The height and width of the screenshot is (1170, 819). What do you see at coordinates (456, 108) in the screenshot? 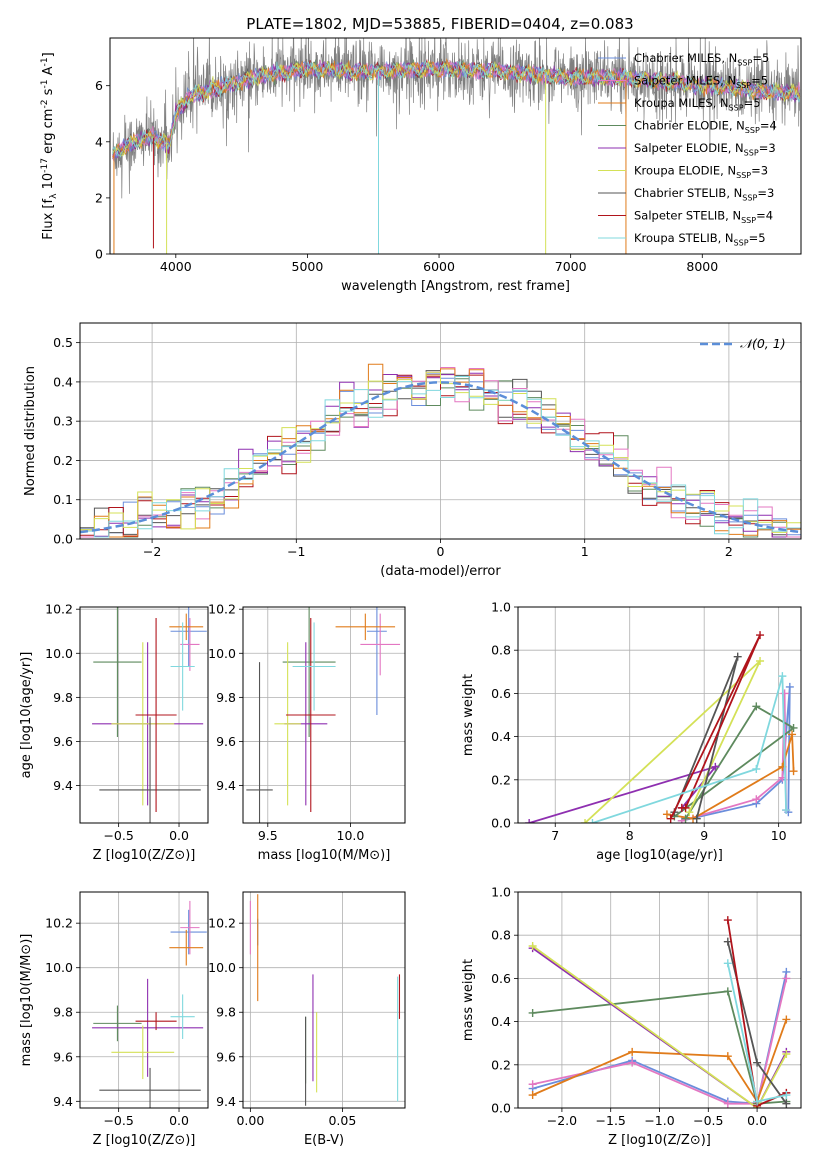
I see `model-spectrum` at bounding box center [456, 108].